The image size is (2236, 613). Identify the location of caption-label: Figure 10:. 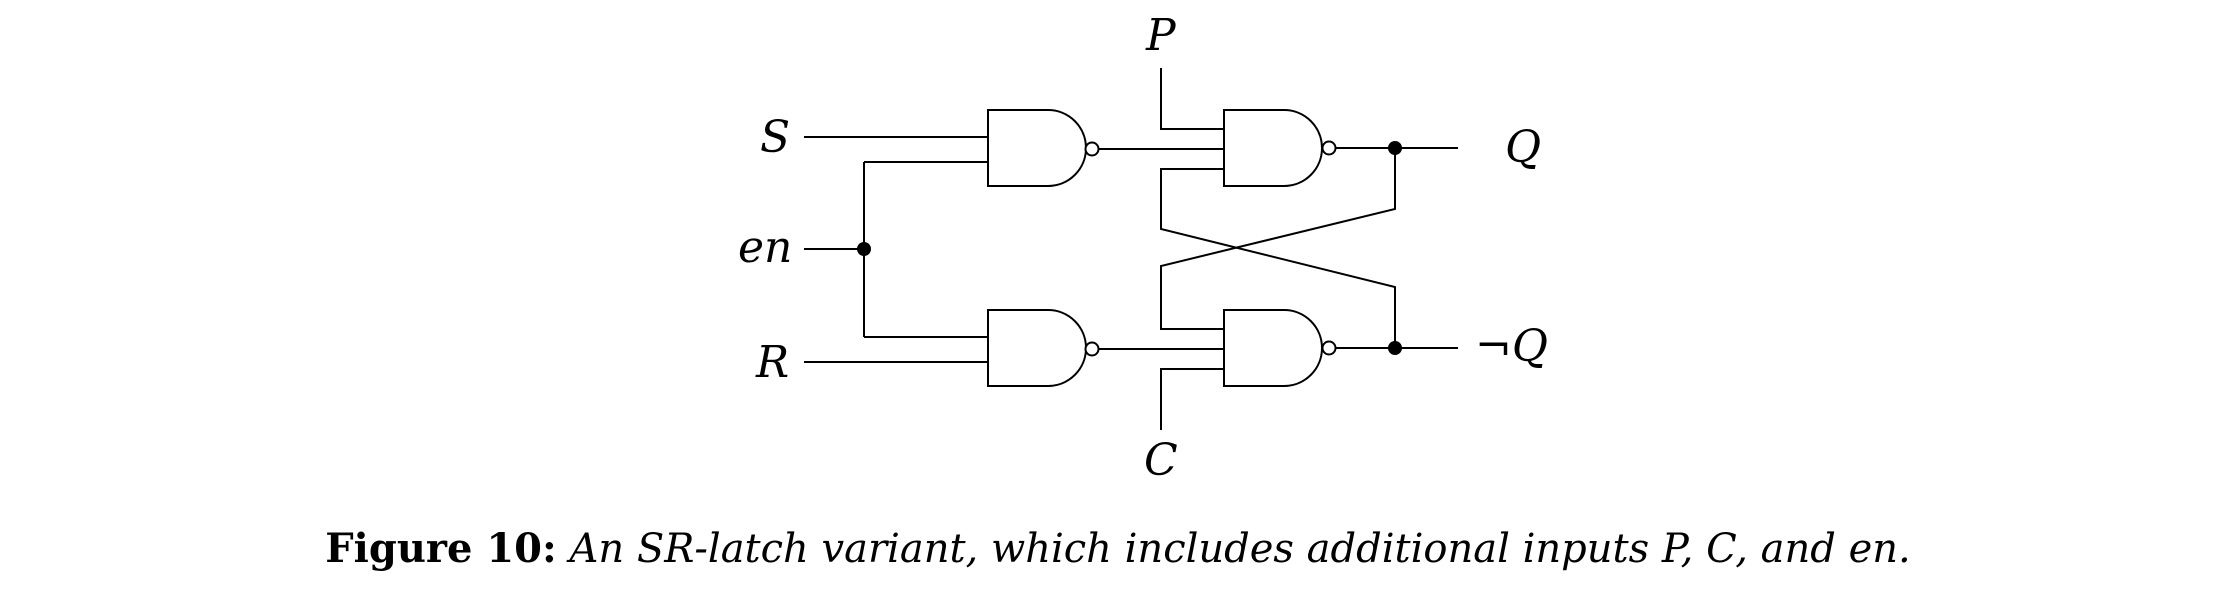
(441, 548).